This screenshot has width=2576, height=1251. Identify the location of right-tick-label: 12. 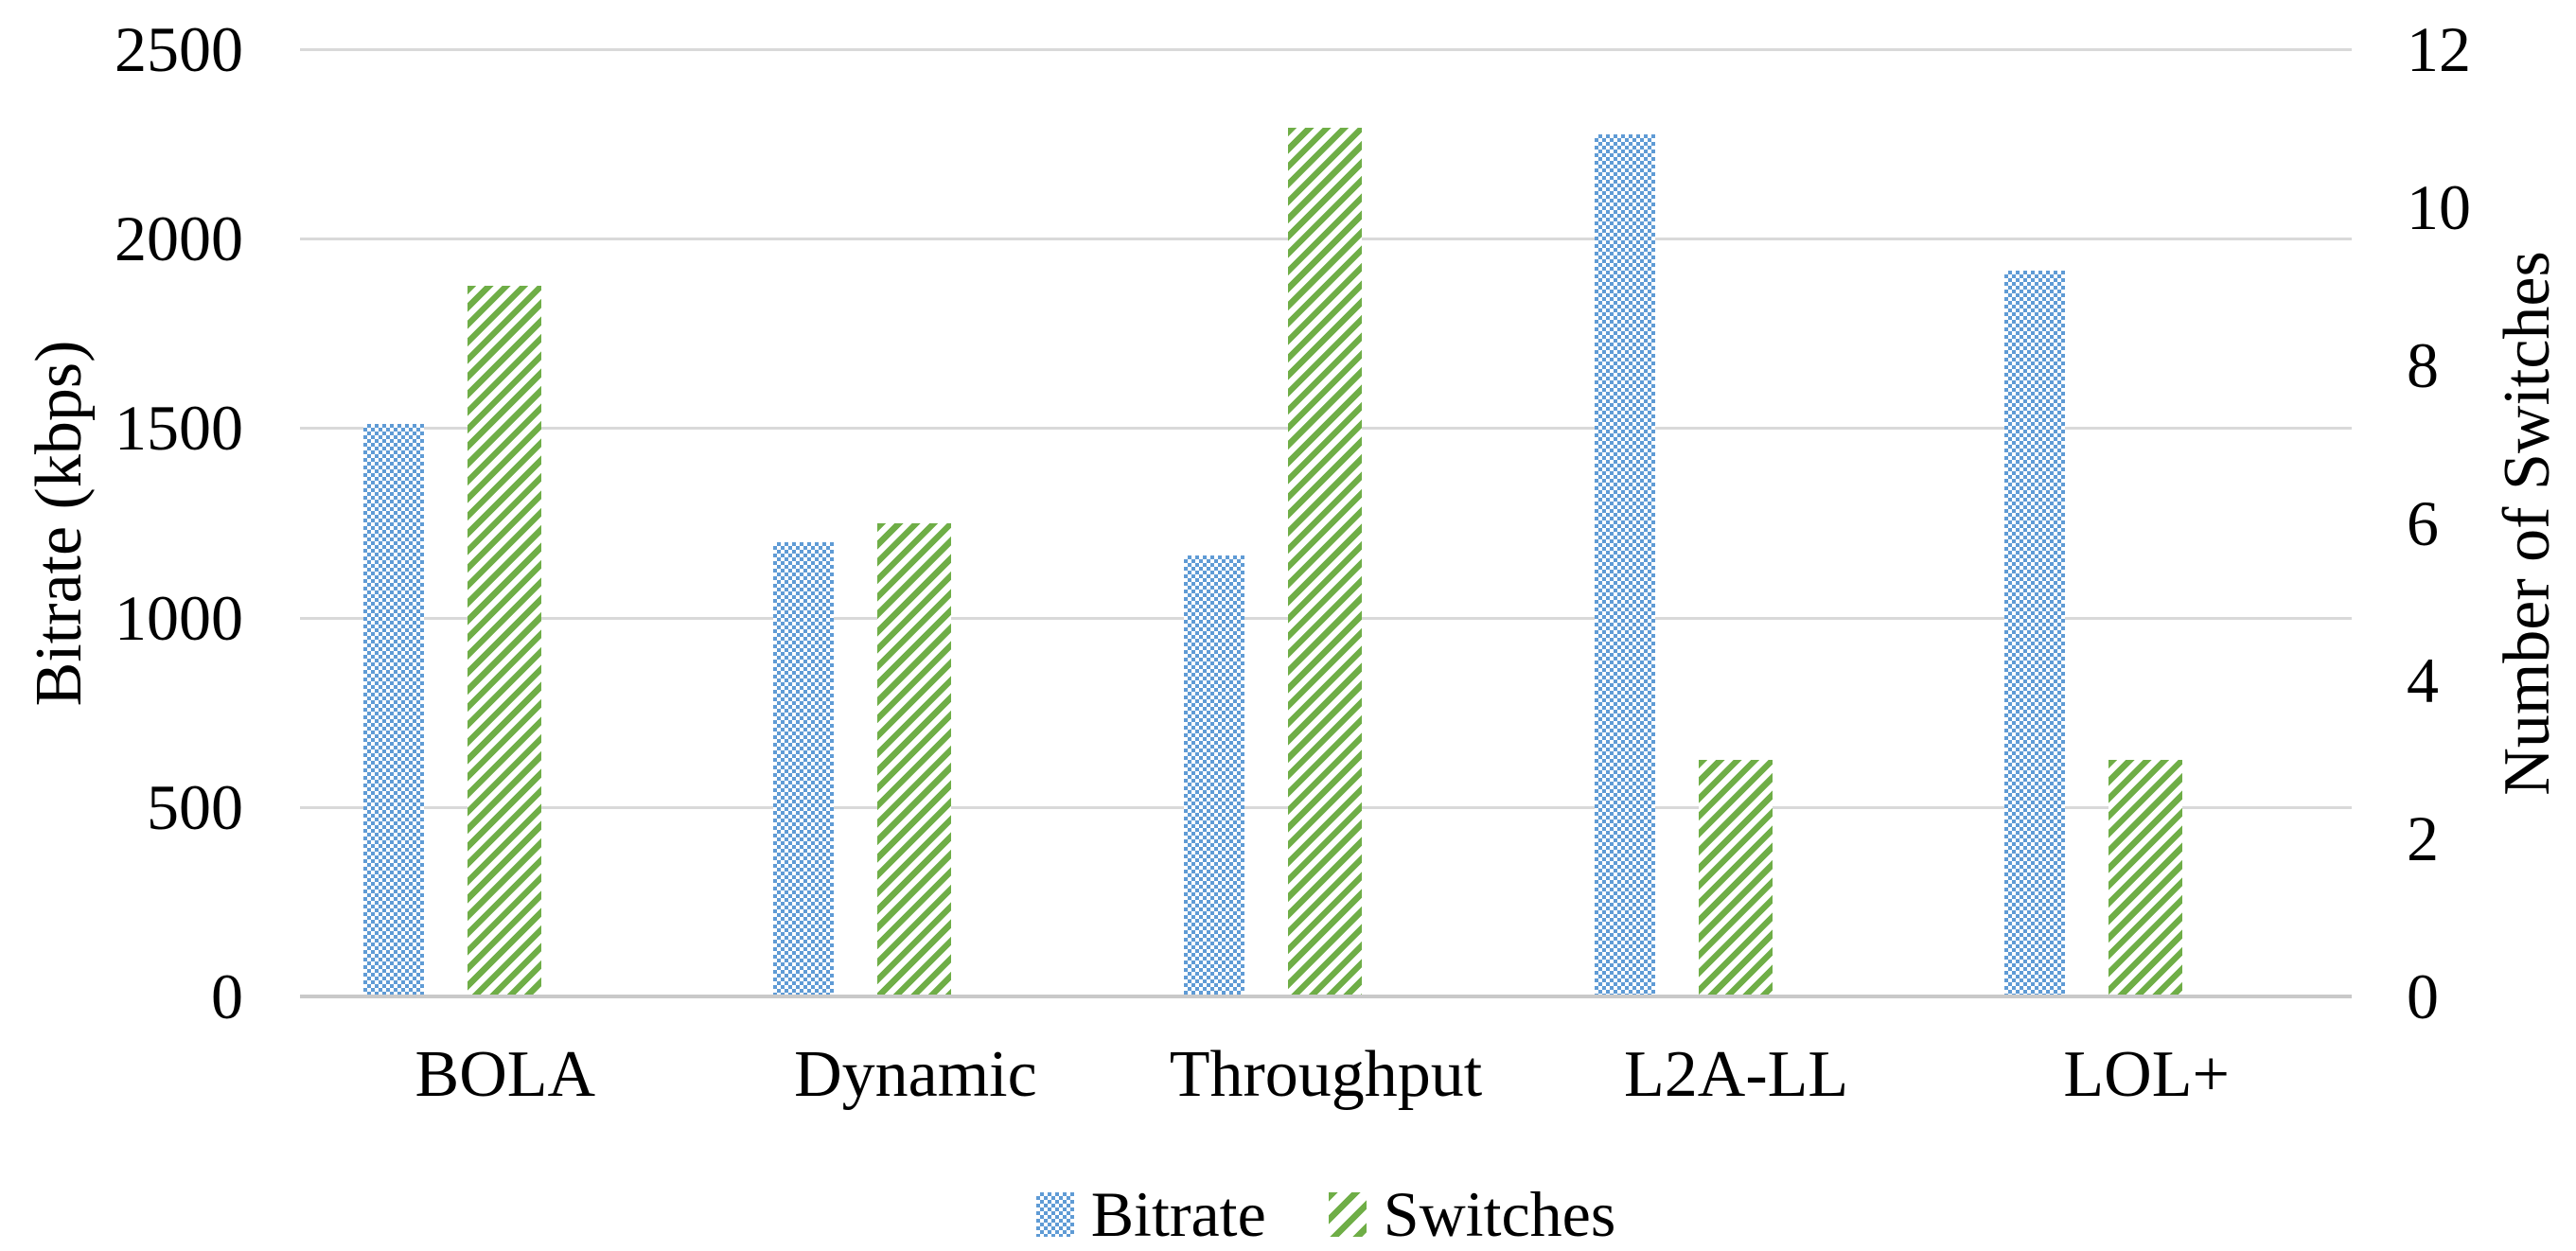
(2439, 49).